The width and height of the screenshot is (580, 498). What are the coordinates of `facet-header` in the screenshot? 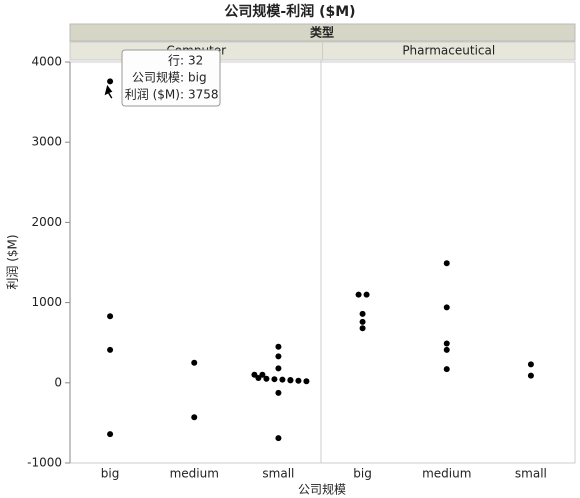 It's located at (322, 32).